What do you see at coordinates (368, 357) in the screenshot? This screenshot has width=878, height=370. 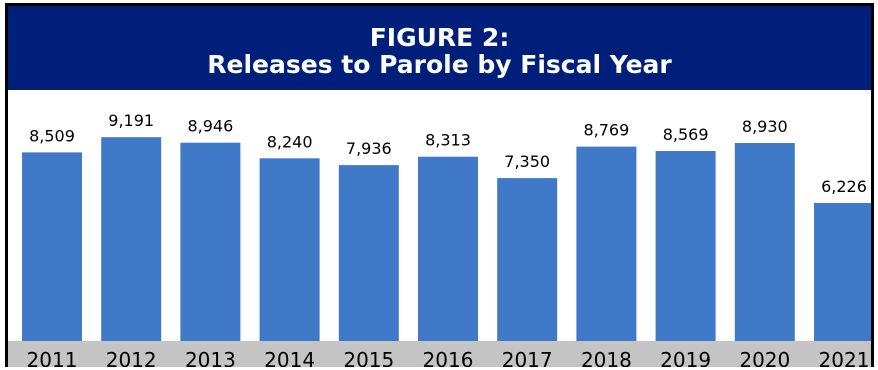 I see `x-tick-label-2015: 2015` at bounding box center [368, 357].